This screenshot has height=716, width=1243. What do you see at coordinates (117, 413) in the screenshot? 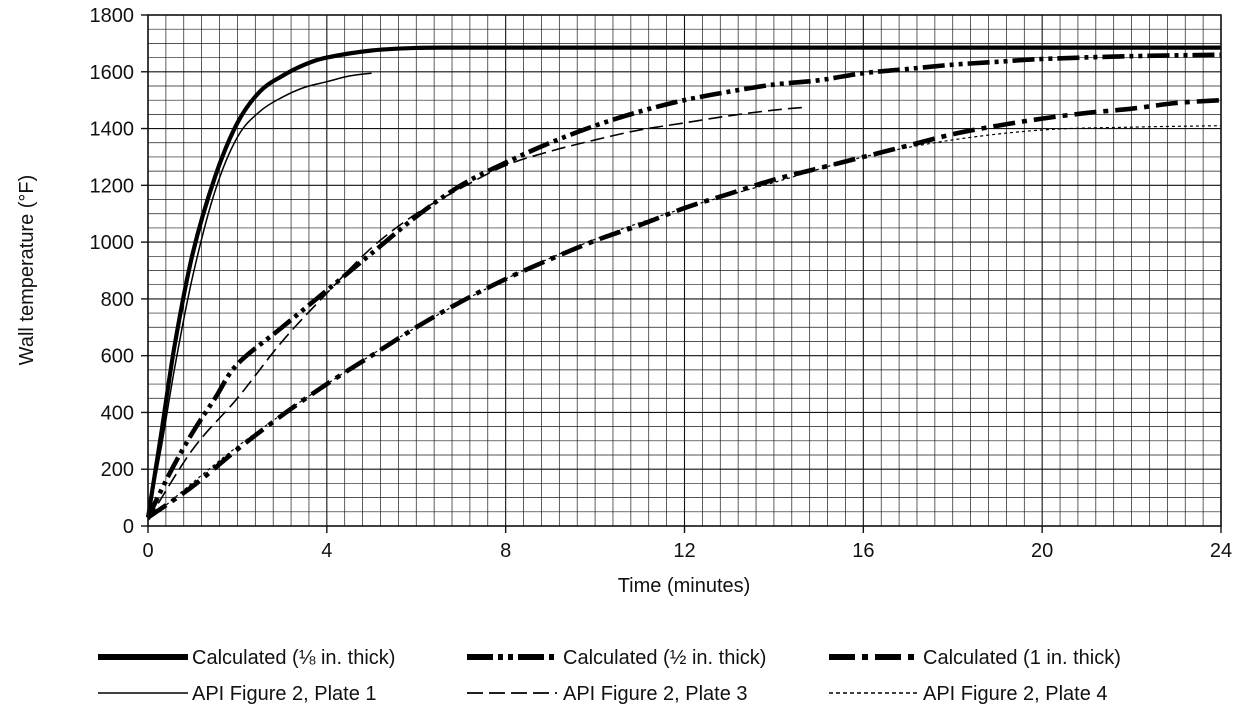
I see `y-tick-label: 400` at bounding box center [117, 413].